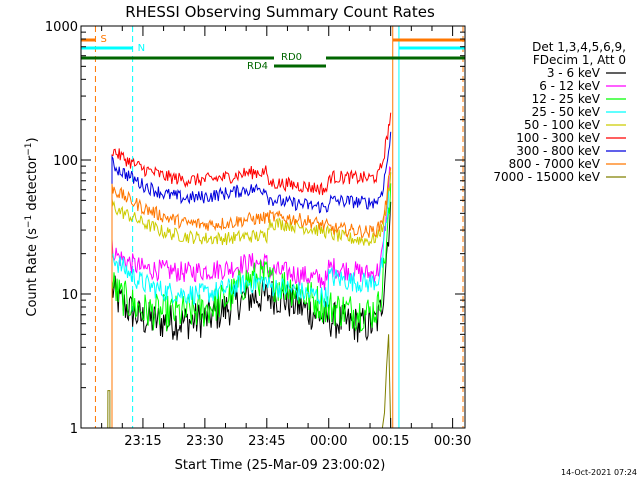  I want to click on x-tick-label: 23:15, so click(142, 441).